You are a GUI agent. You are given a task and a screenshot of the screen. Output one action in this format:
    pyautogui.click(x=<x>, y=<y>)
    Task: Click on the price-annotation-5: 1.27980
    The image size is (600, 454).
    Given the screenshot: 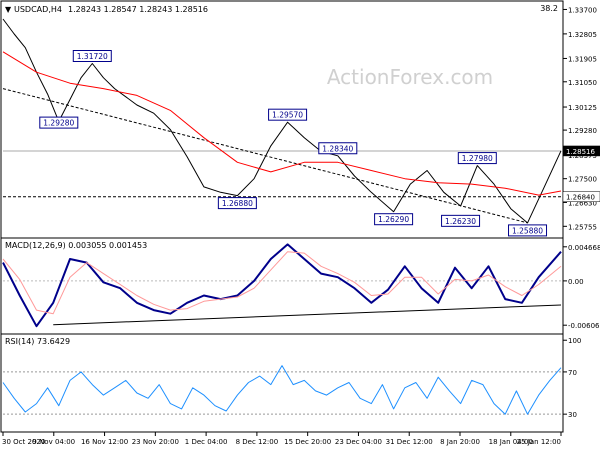 What is the action you would take?
    pyautogui.click(x=477, y=158)
    